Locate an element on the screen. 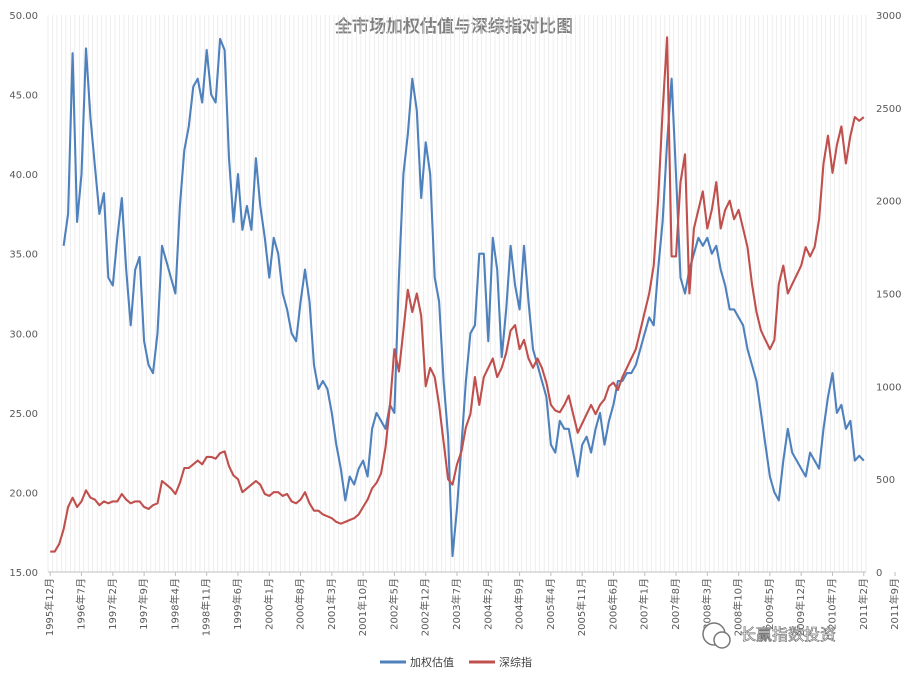 The image size is (908, 680). watermark: 长赢指数投资 is located at coordinates (769, 635).